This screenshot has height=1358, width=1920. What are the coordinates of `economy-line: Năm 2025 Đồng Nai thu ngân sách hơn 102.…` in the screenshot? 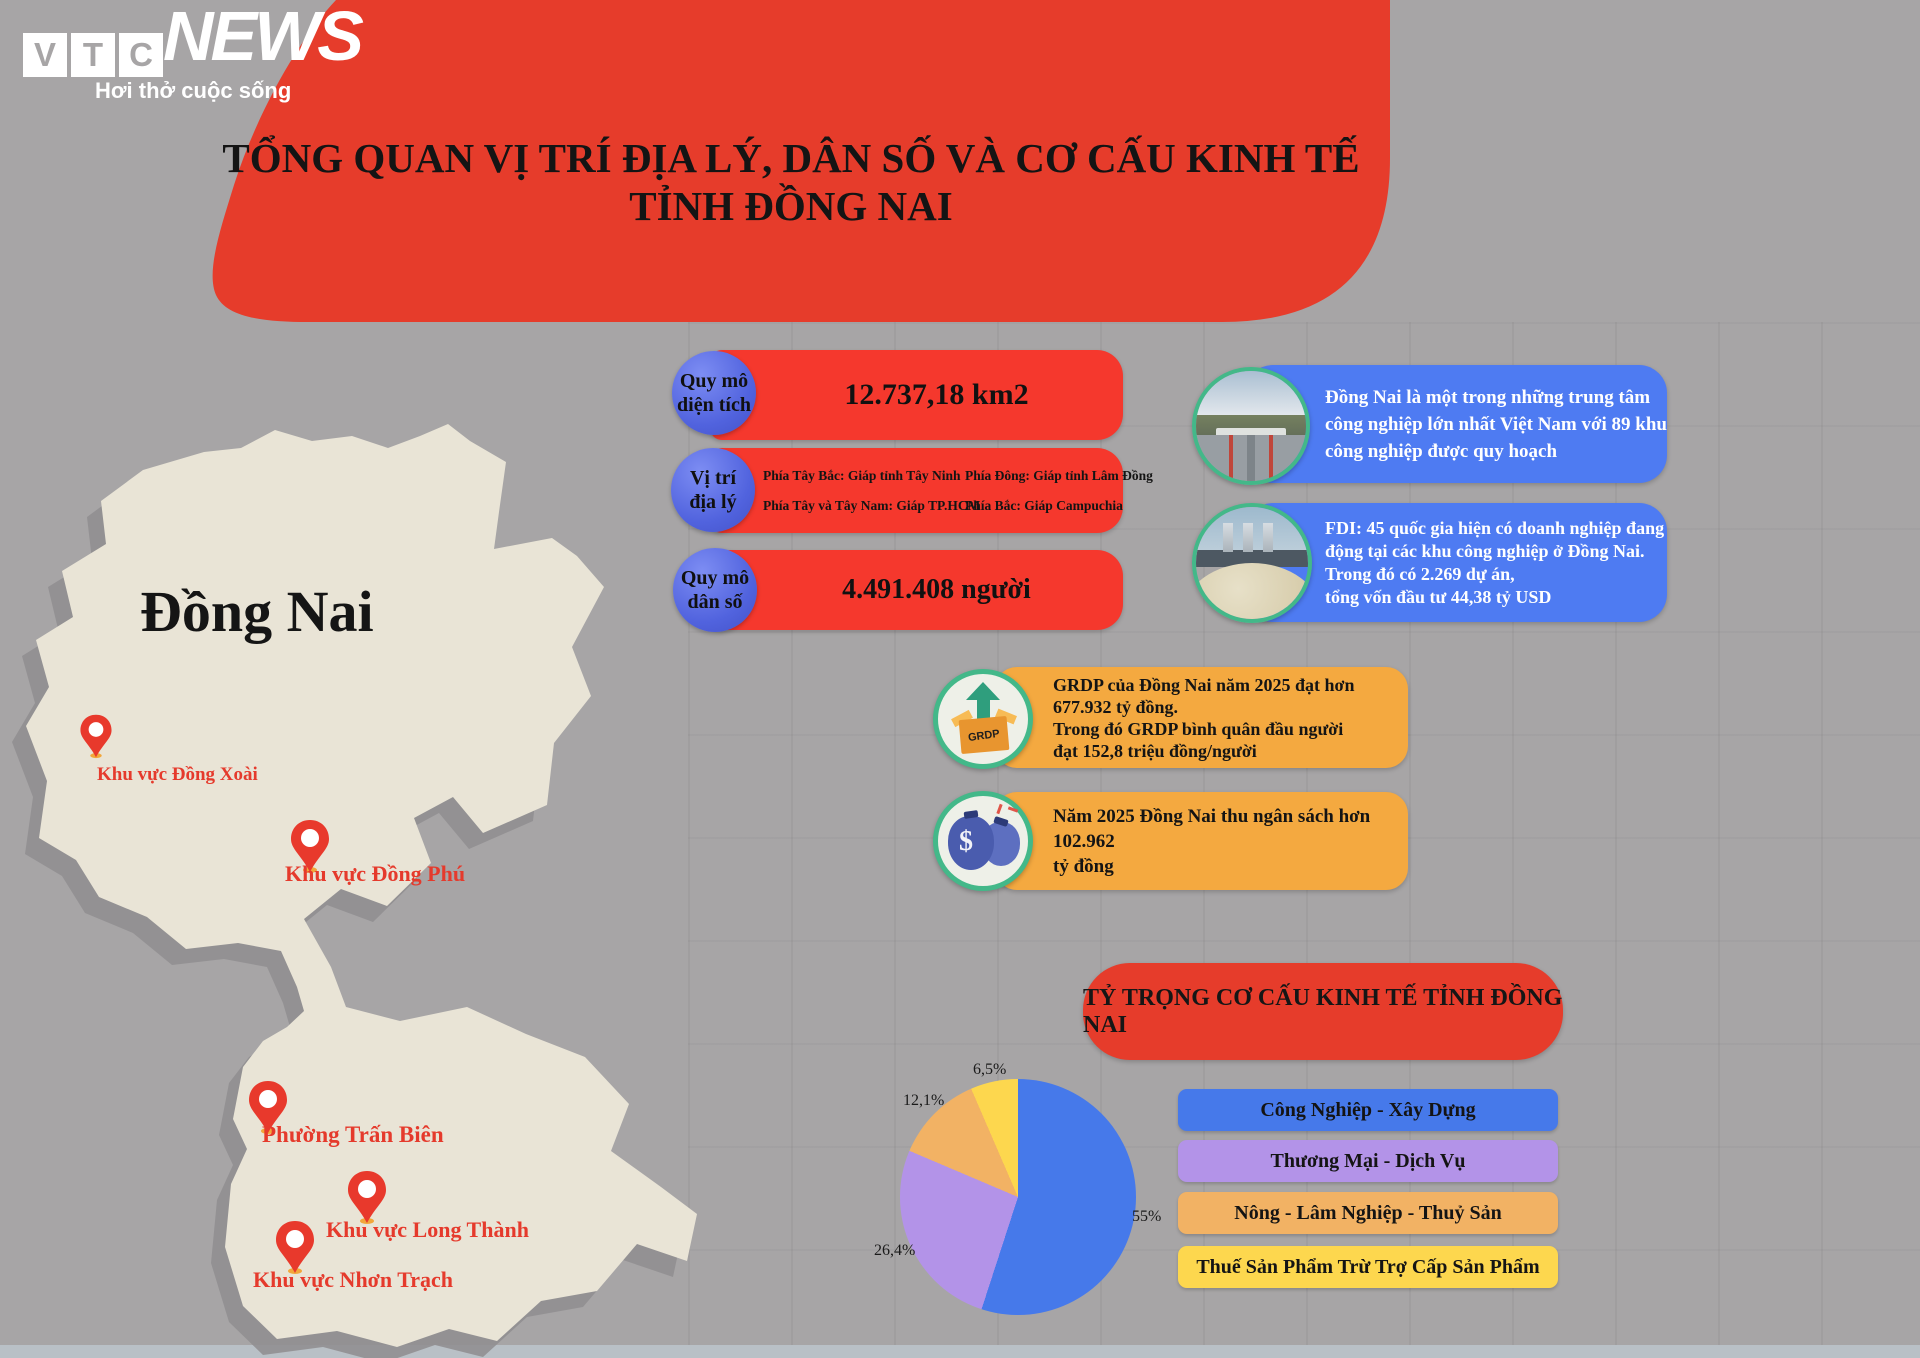 It's located at (1212, 828).